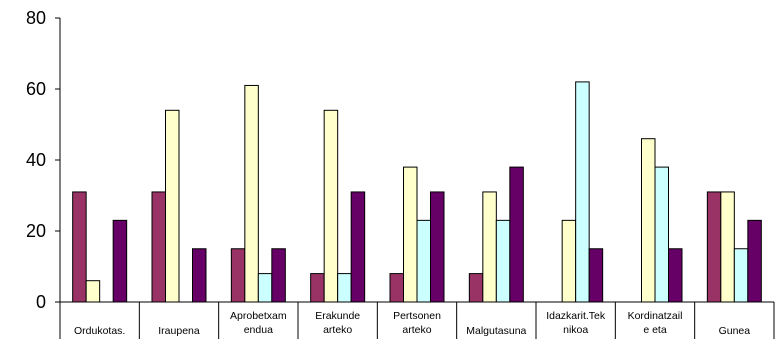 This screenshot has width=776, height=339. Describe the element at coordinates (417, 316) in the screenshot. I see `x-tick-label: Pertsonen` at that location.